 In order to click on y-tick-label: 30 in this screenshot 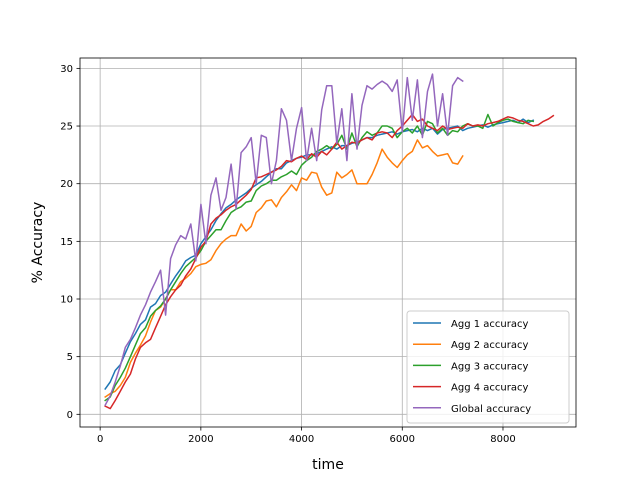, I will do `click(66, 69)`.